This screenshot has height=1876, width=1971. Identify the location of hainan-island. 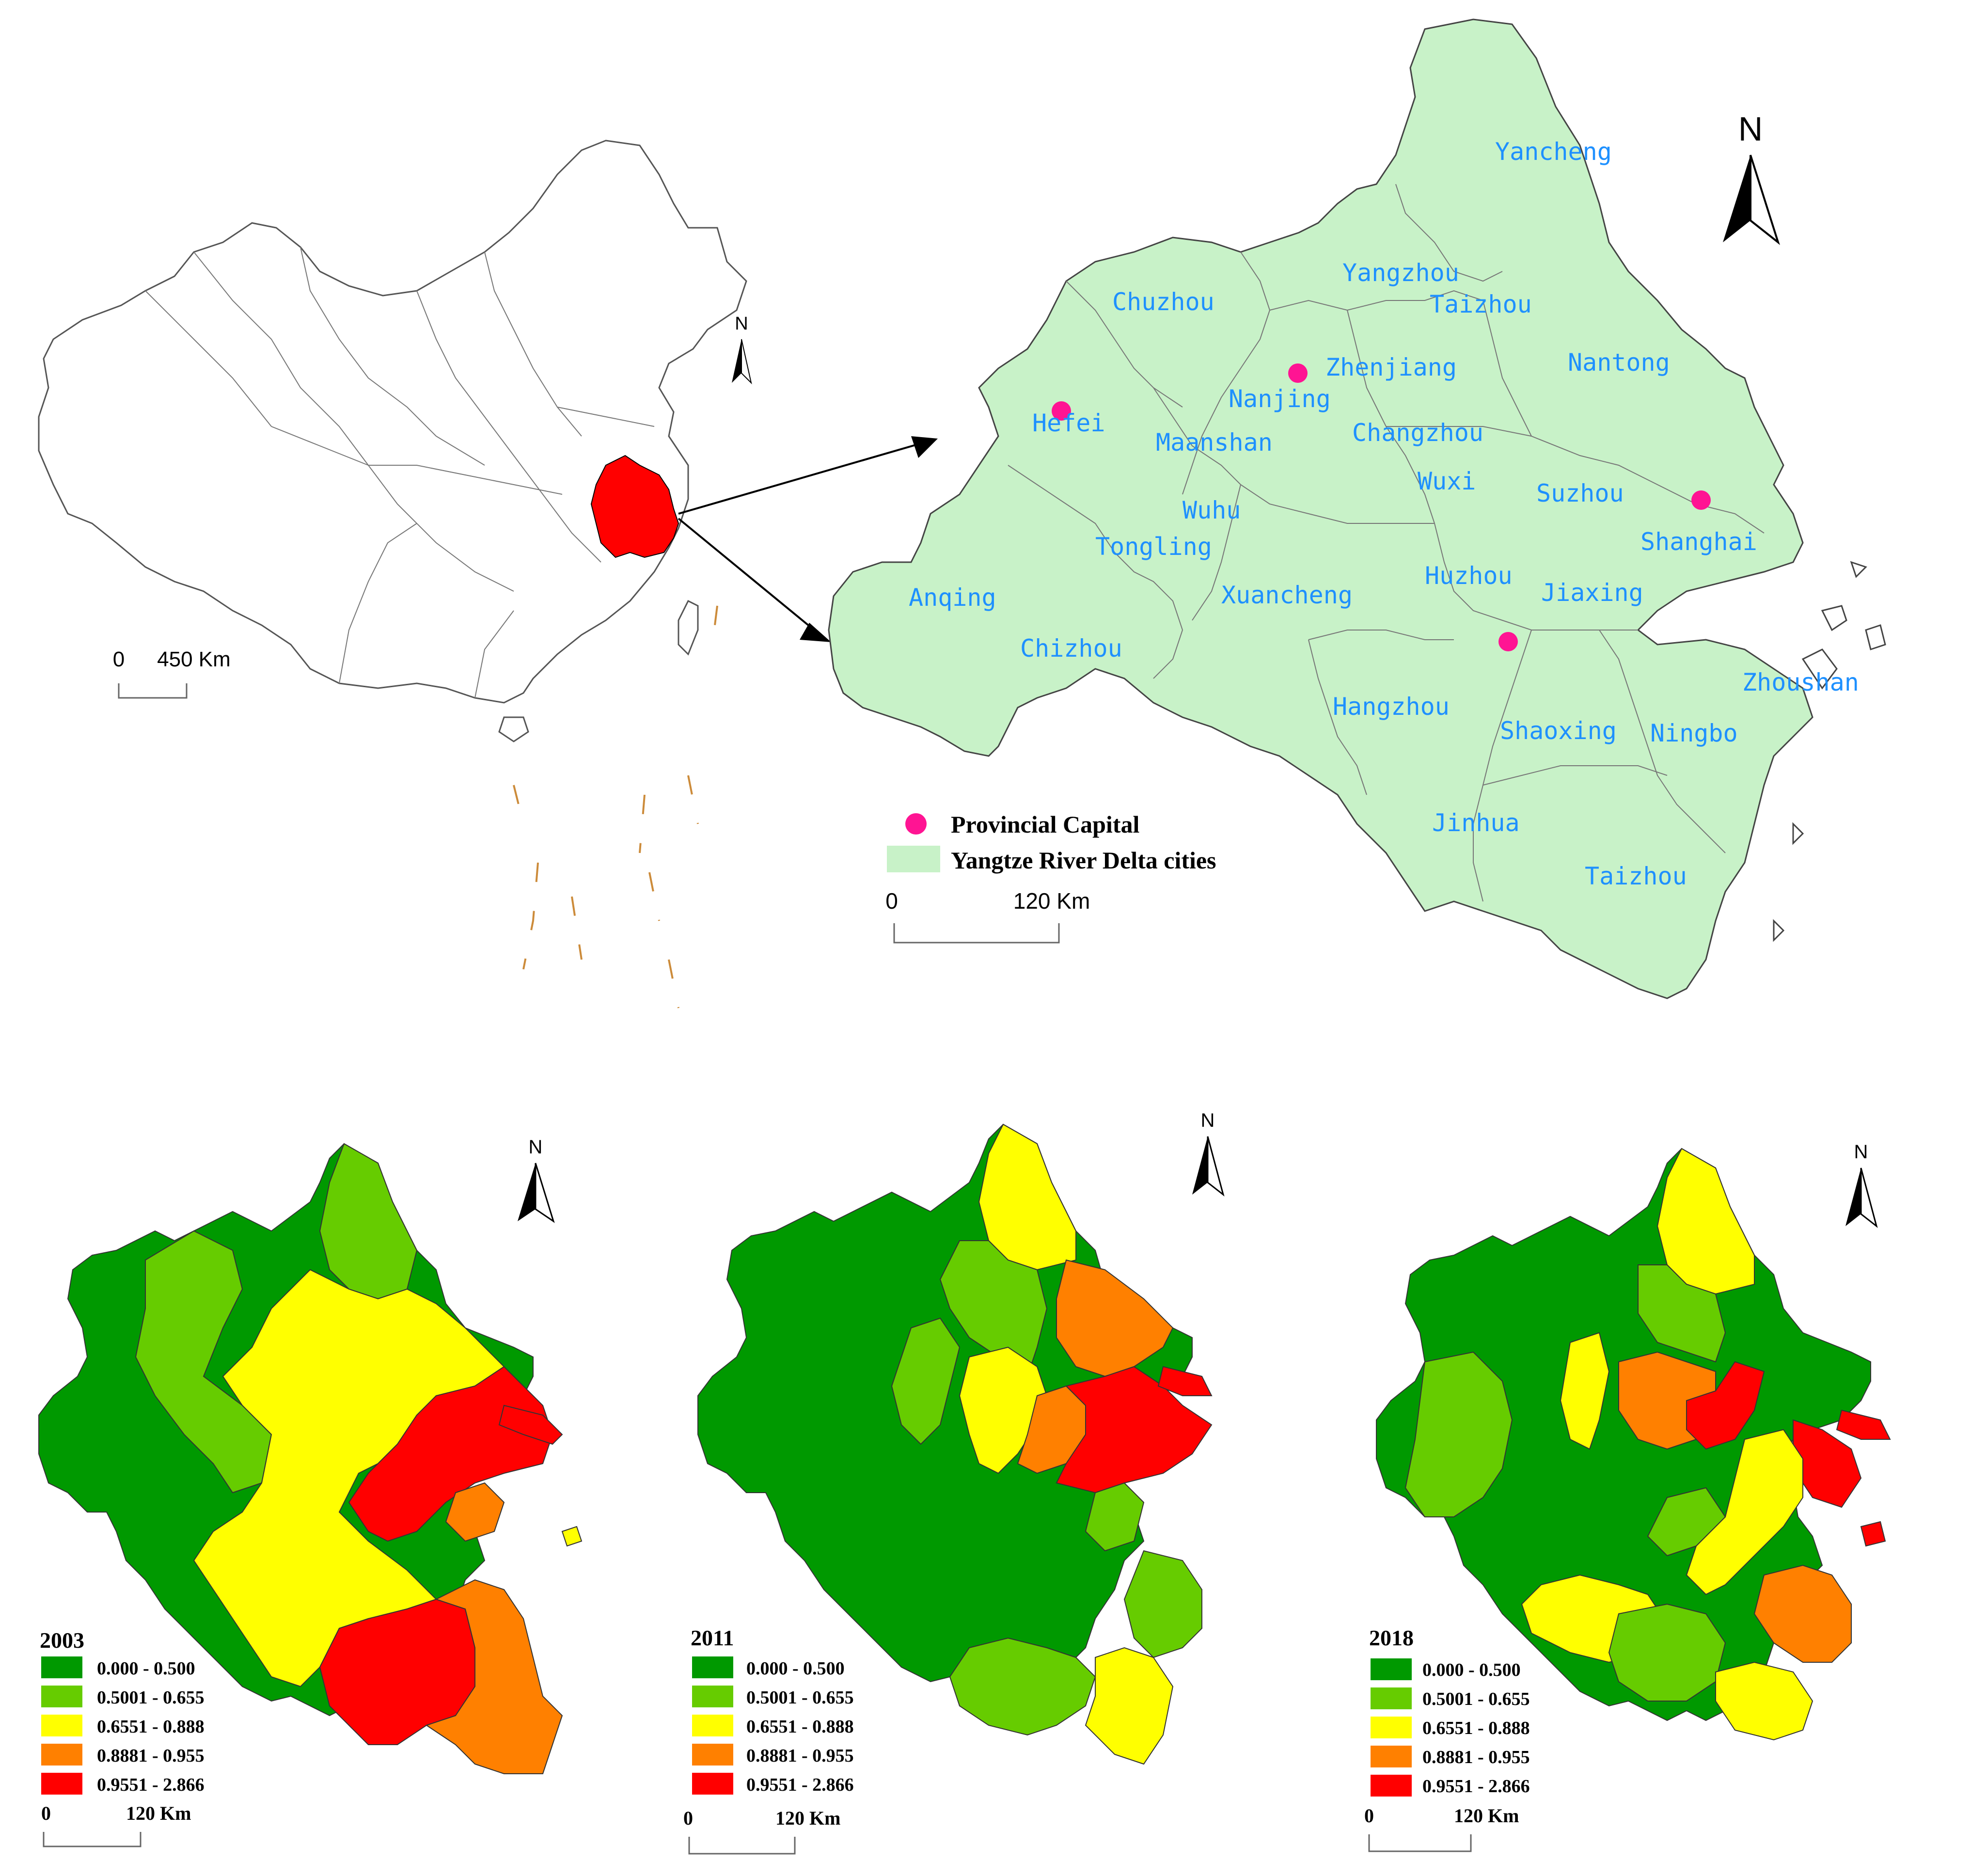
(513, 729).